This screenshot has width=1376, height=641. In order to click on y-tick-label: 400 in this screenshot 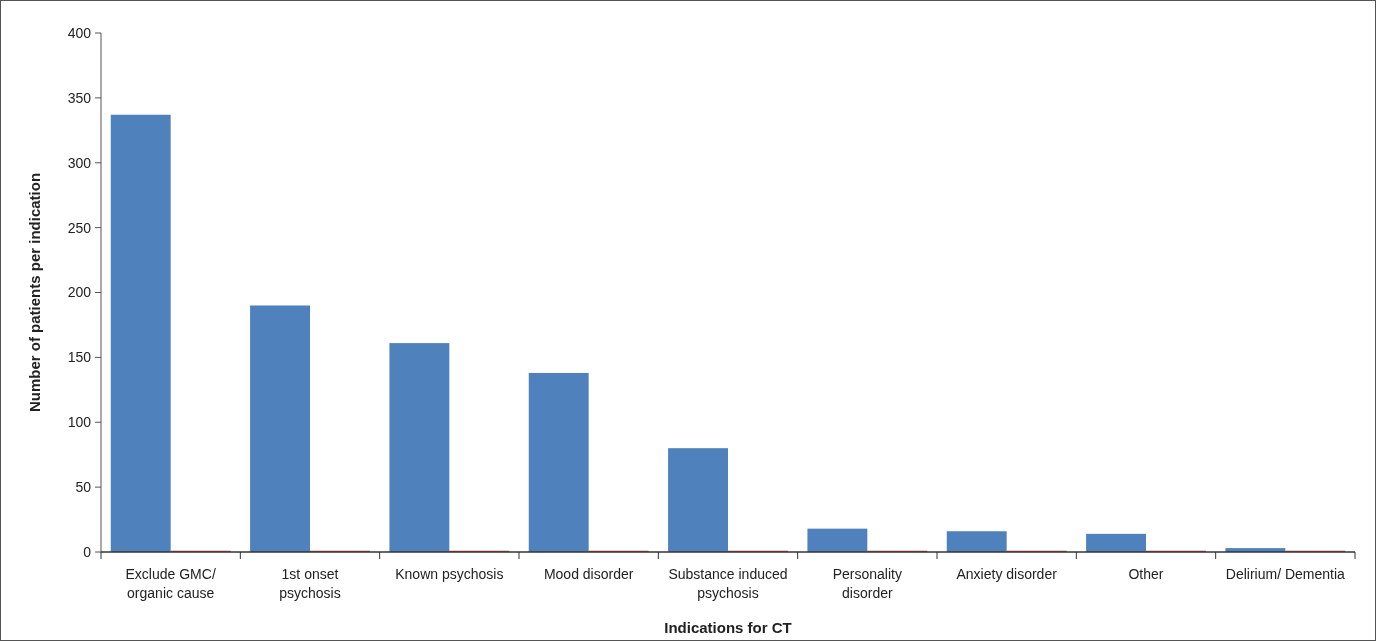, I will do `click(79, 32)`.